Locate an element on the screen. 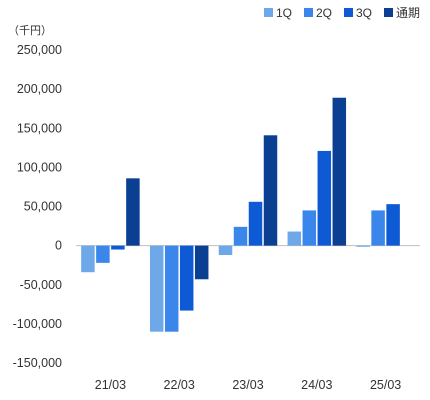 The height and width of the screenshot is (400, 430). legend: 1Q 2Q 3Q 通期 is located at coordinates (342, 13).